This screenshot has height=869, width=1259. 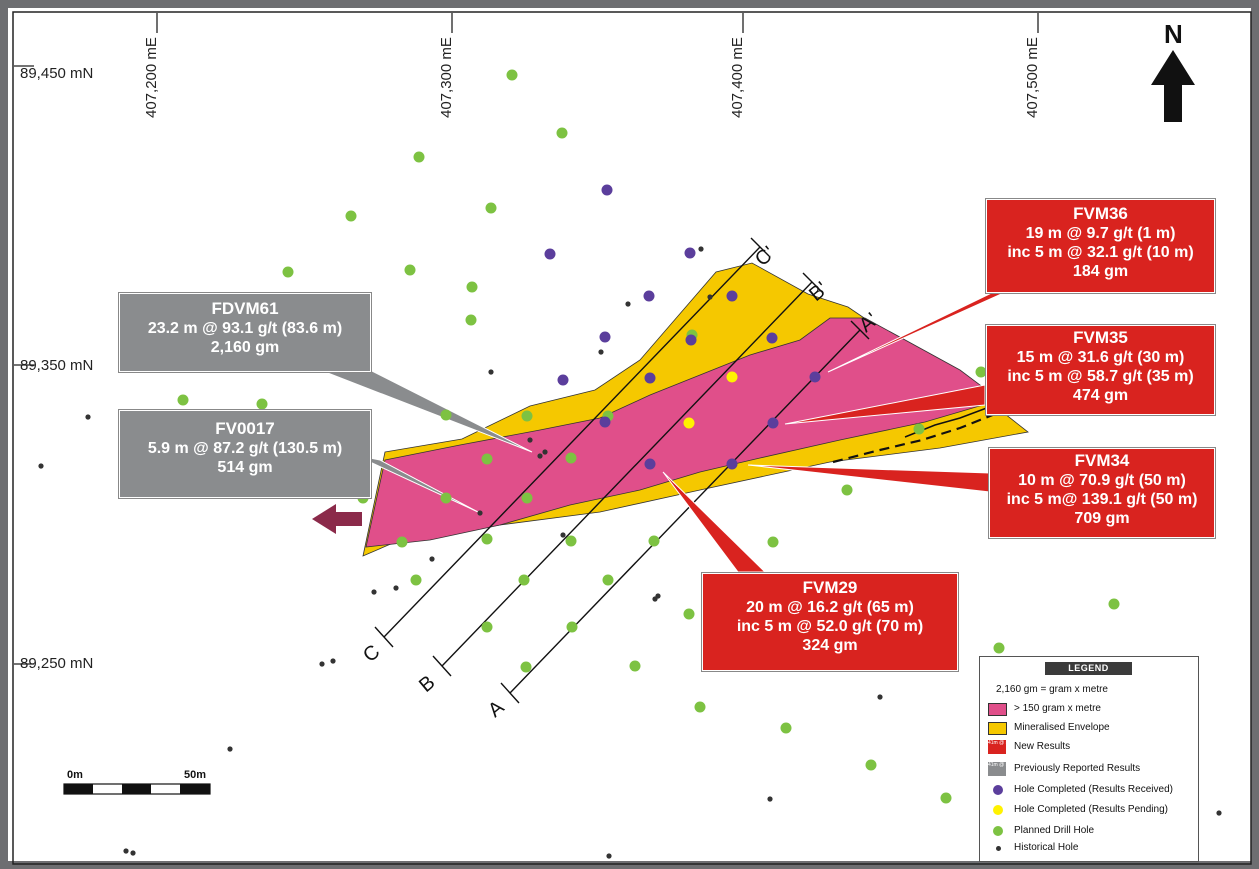 I want to click on legend-title: LEGEND, so click(x=1088, y=668).